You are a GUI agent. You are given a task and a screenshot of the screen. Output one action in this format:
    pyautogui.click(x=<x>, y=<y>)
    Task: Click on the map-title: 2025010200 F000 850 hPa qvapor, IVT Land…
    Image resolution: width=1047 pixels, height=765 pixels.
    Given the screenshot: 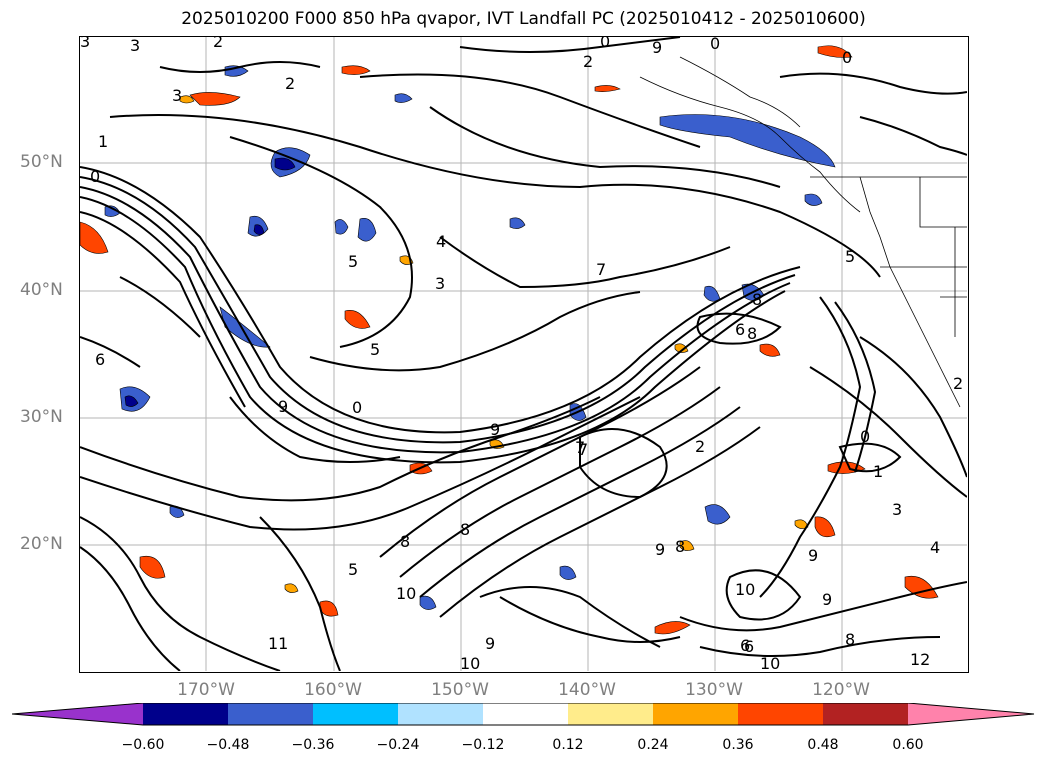 What is the action you would take?
    pyautogui.click(x=523, y=19)
    